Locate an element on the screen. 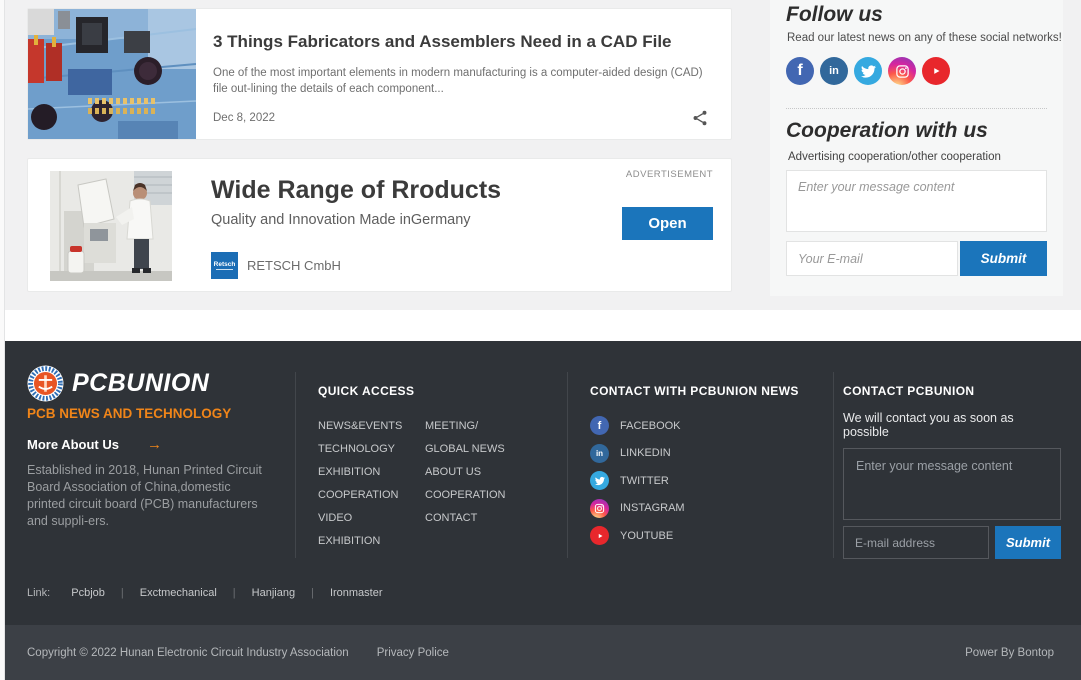 The height and width of the screenshot is (680, 1081). cooperation-email-input is located at coordinates (872, 258).